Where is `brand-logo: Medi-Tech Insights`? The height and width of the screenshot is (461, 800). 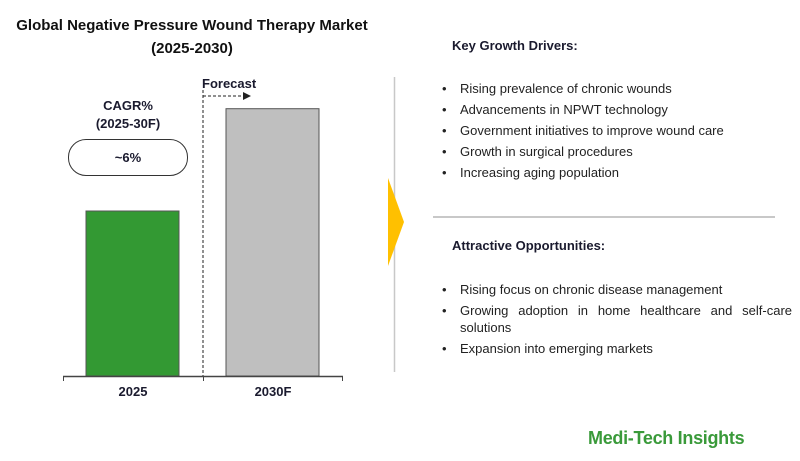
brand-logo: Medi-Tech Insights is located at coordinates (666, 438).